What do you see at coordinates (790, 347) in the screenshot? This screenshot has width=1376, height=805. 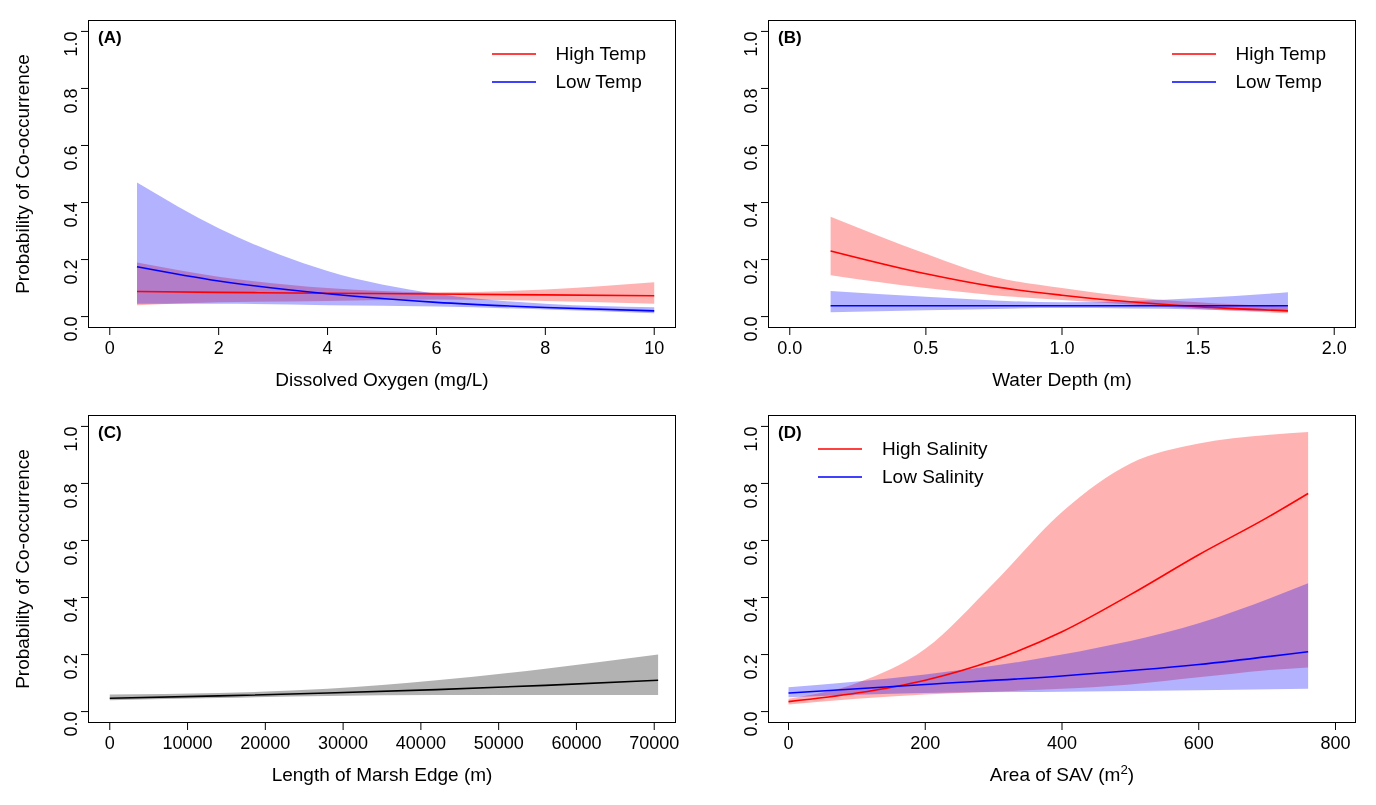 I see `x-tick-label: 0.0` at bounding box center [790, 347].